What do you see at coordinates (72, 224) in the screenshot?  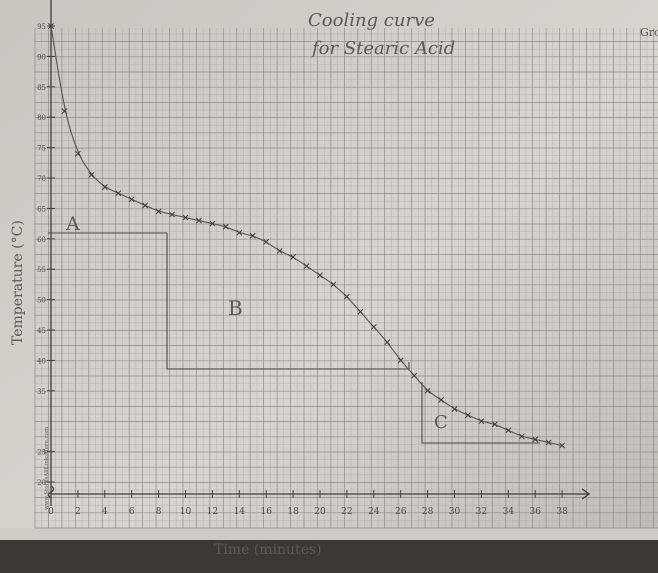 I see `label-a: A` at bounding box center [72, 224].